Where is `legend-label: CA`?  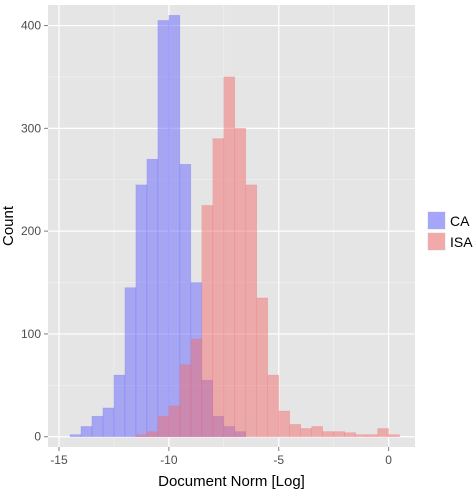 legend-label: CA is located at coordinates (460, 221).